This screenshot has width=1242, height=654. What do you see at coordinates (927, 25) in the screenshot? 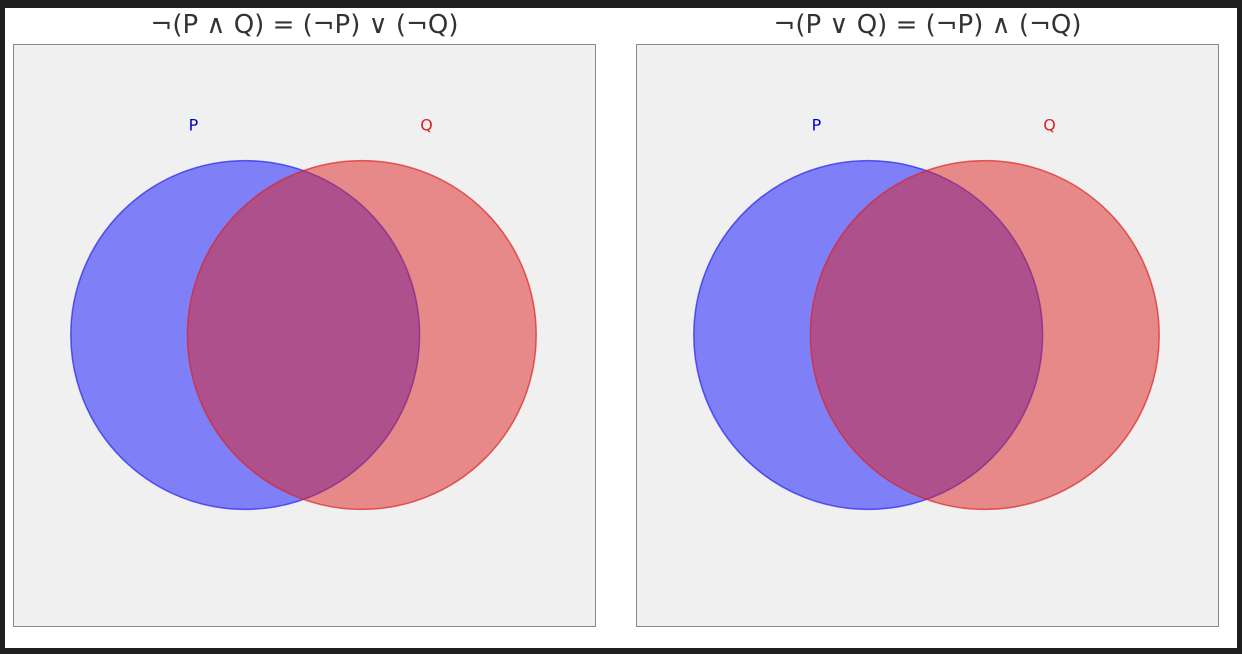
I see `right-panel-title: ¬(P ∨ Q) = (¬P) ∧ (¬Q)` at bounding box center [927, 25].